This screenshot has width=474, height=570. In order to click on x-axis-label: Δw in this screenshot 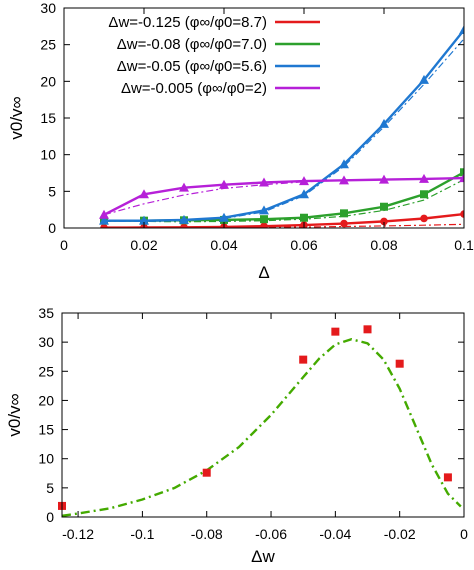, I will do `click(263, 556)`.